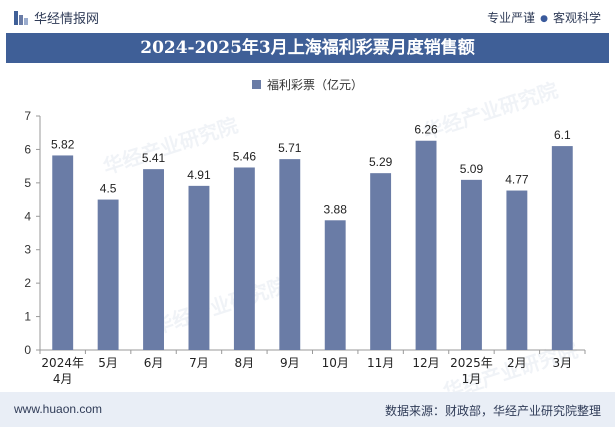  Describe the element at coordinates (472, 379) in the screenshot. I see `x-tick-label-line: 1月` at that location.